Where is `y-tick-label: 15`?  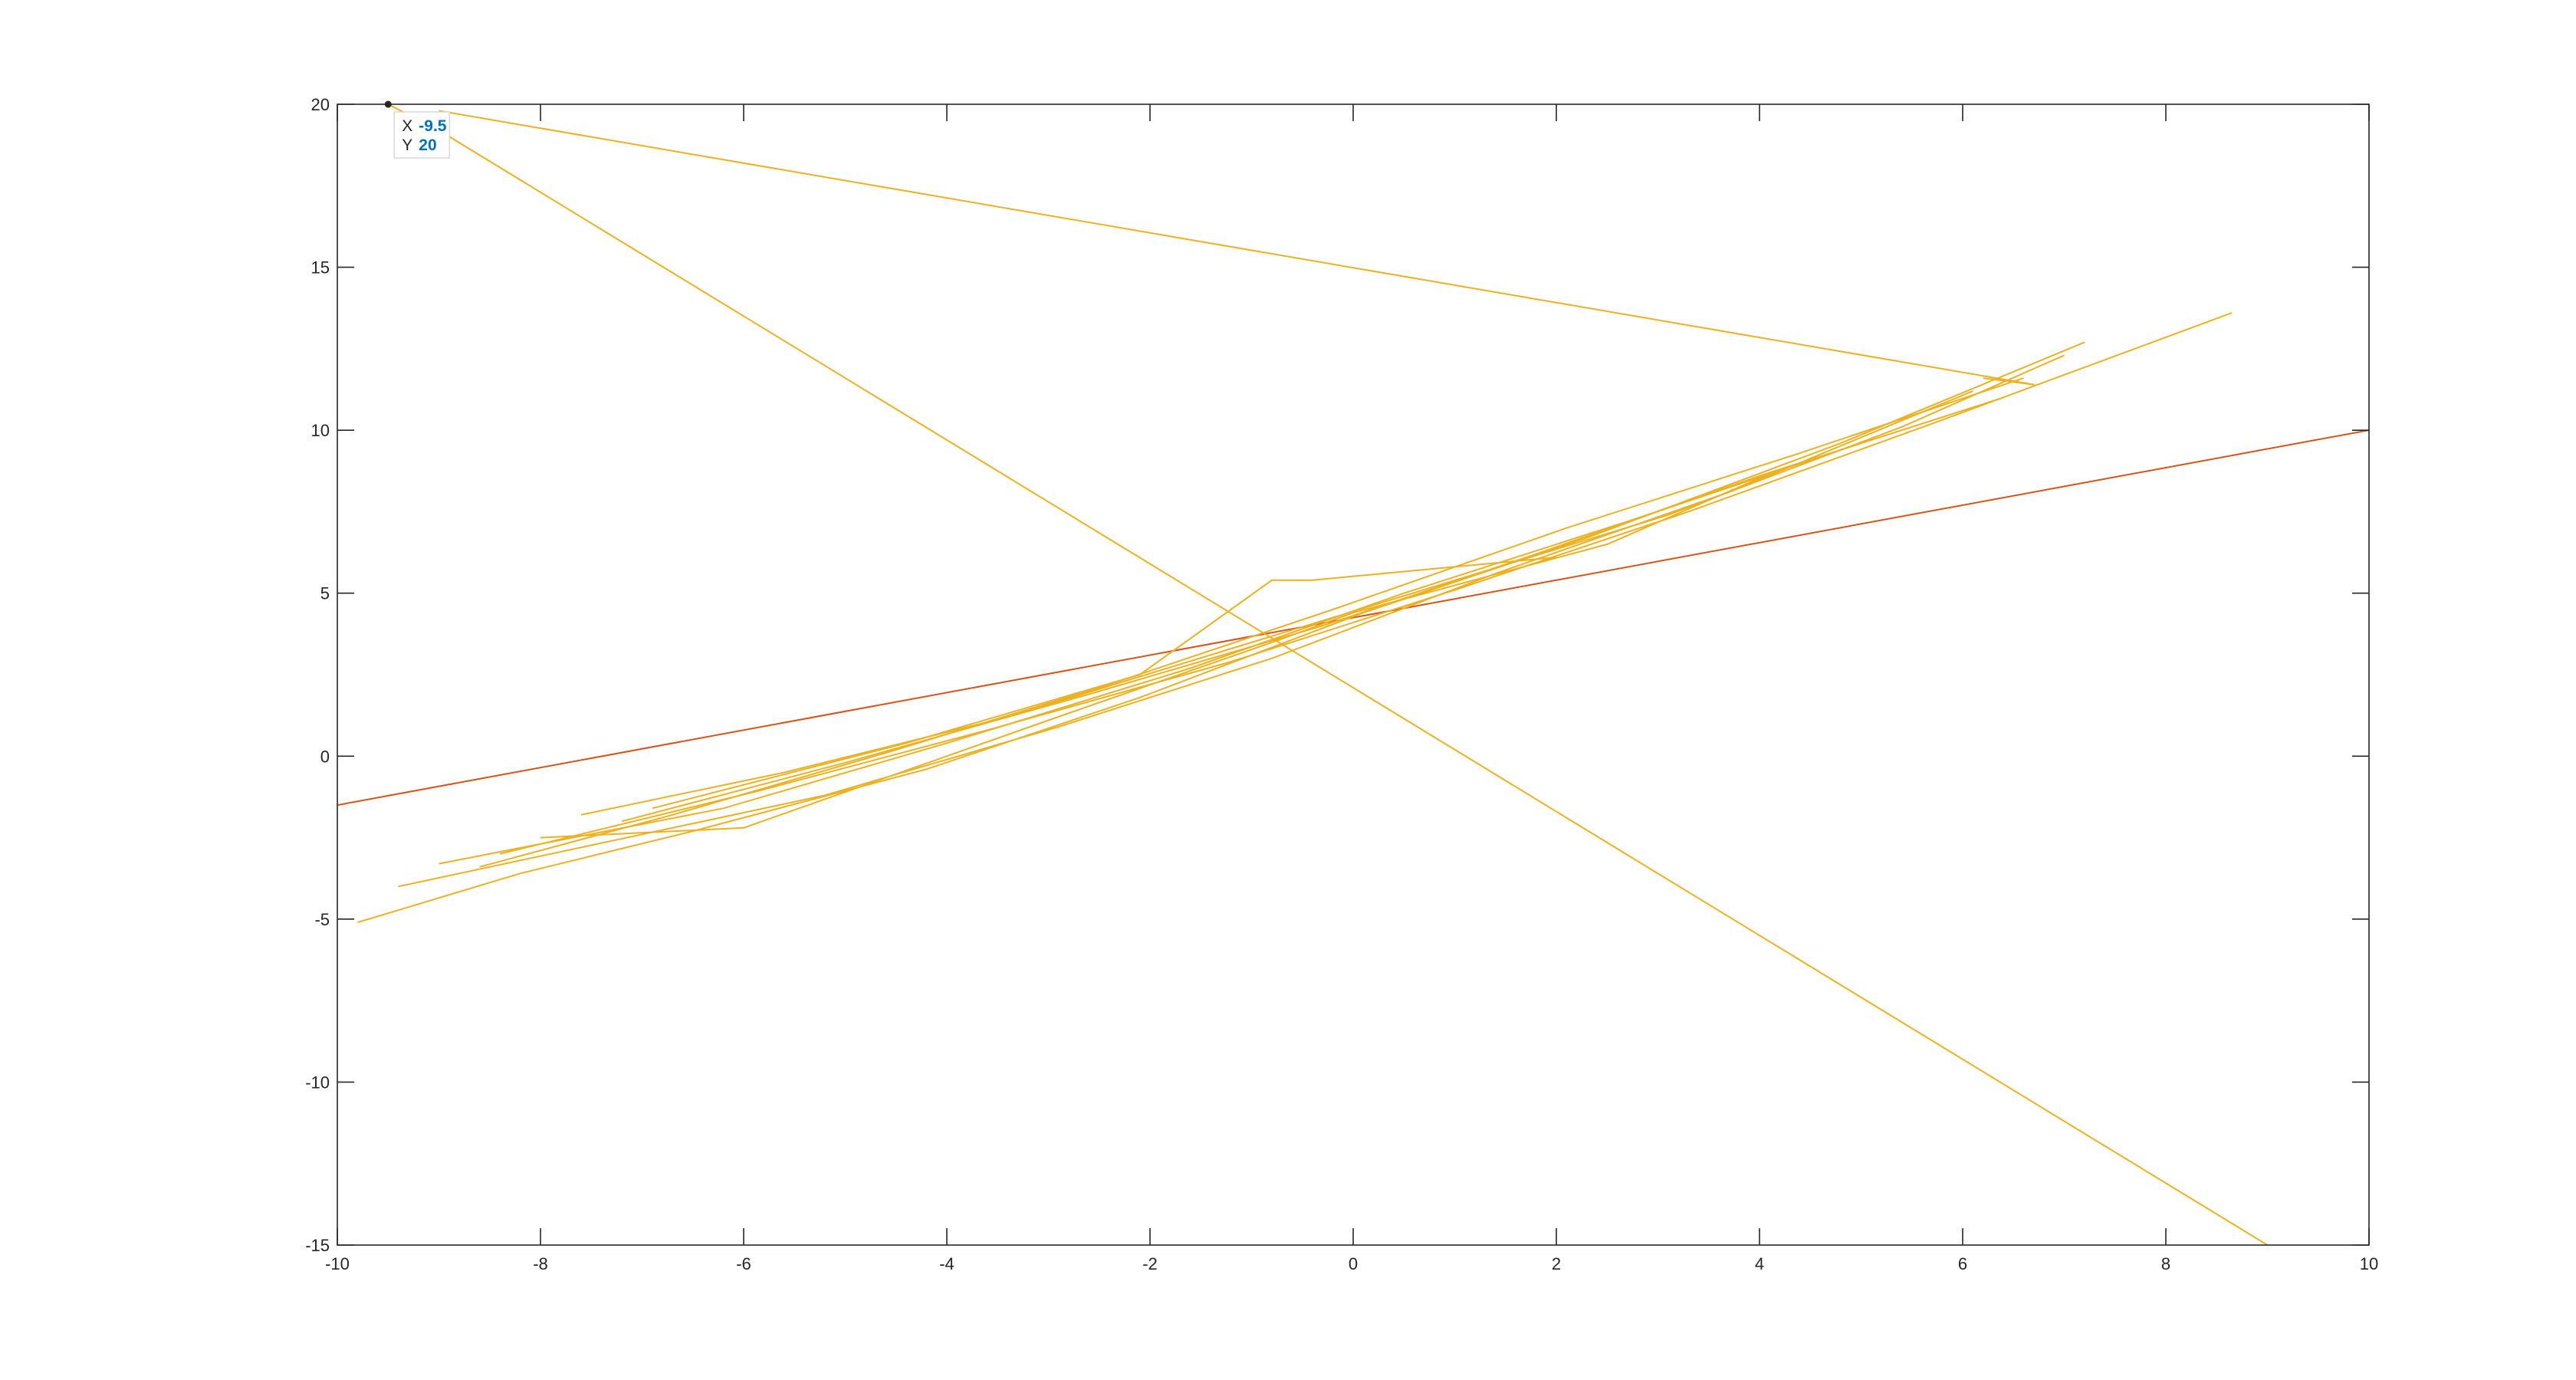 y-tick-label: 15 is located at coordinates (320, 268).